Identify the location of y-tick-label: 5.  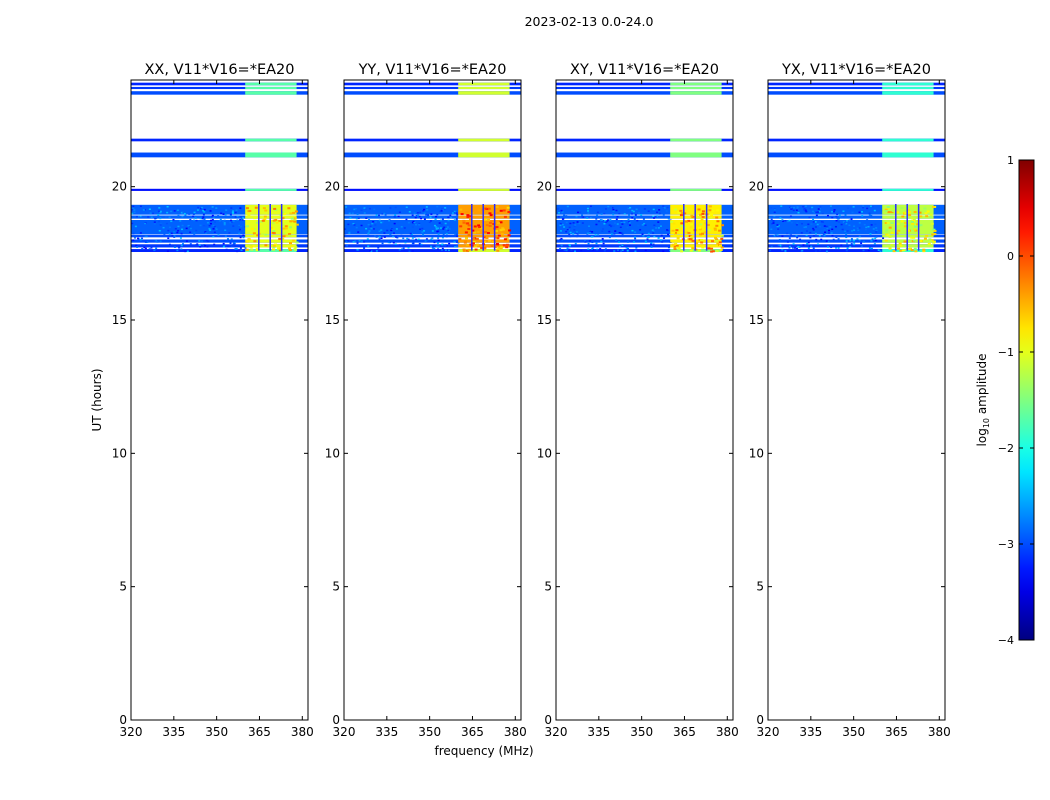
(336, 587).